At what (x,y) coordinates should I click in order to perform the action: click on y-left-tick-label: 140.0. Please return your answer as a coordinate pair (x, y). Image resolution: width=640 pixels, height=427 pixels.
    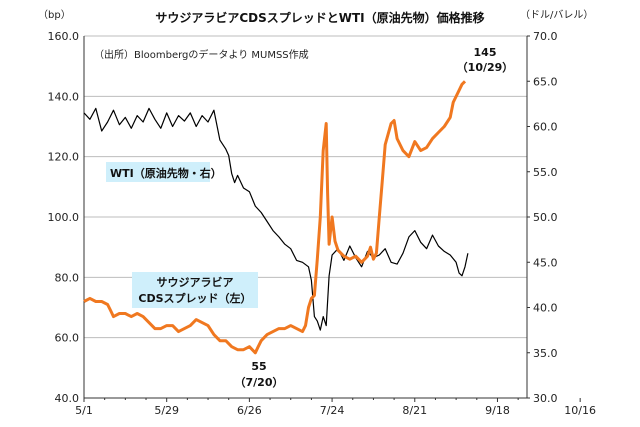
    Looking at the image, I should click on (64, 96).